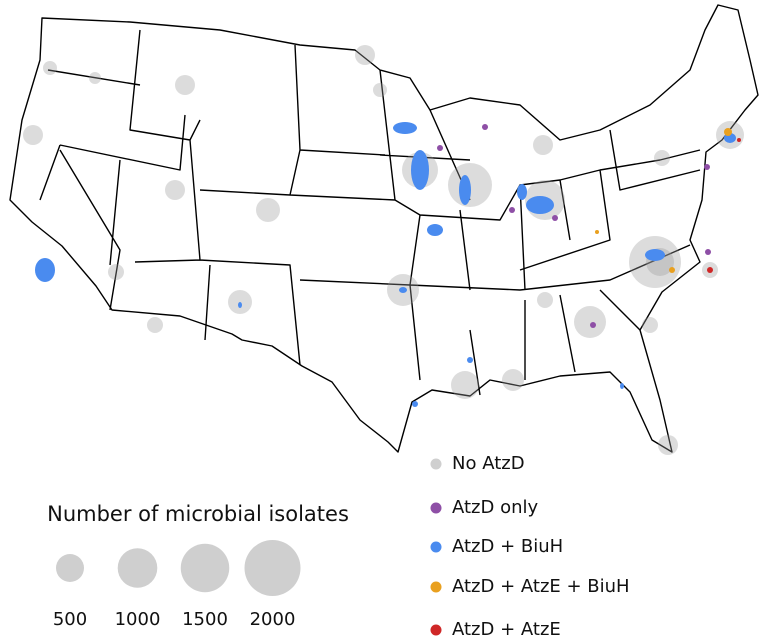 This screenshot has height=639, width=766. What do you see at coordinates (541, 586) in the screenshot?
I see `legend-label: AtzD + AtzE + BiuH` at bounding box center [541, 586].